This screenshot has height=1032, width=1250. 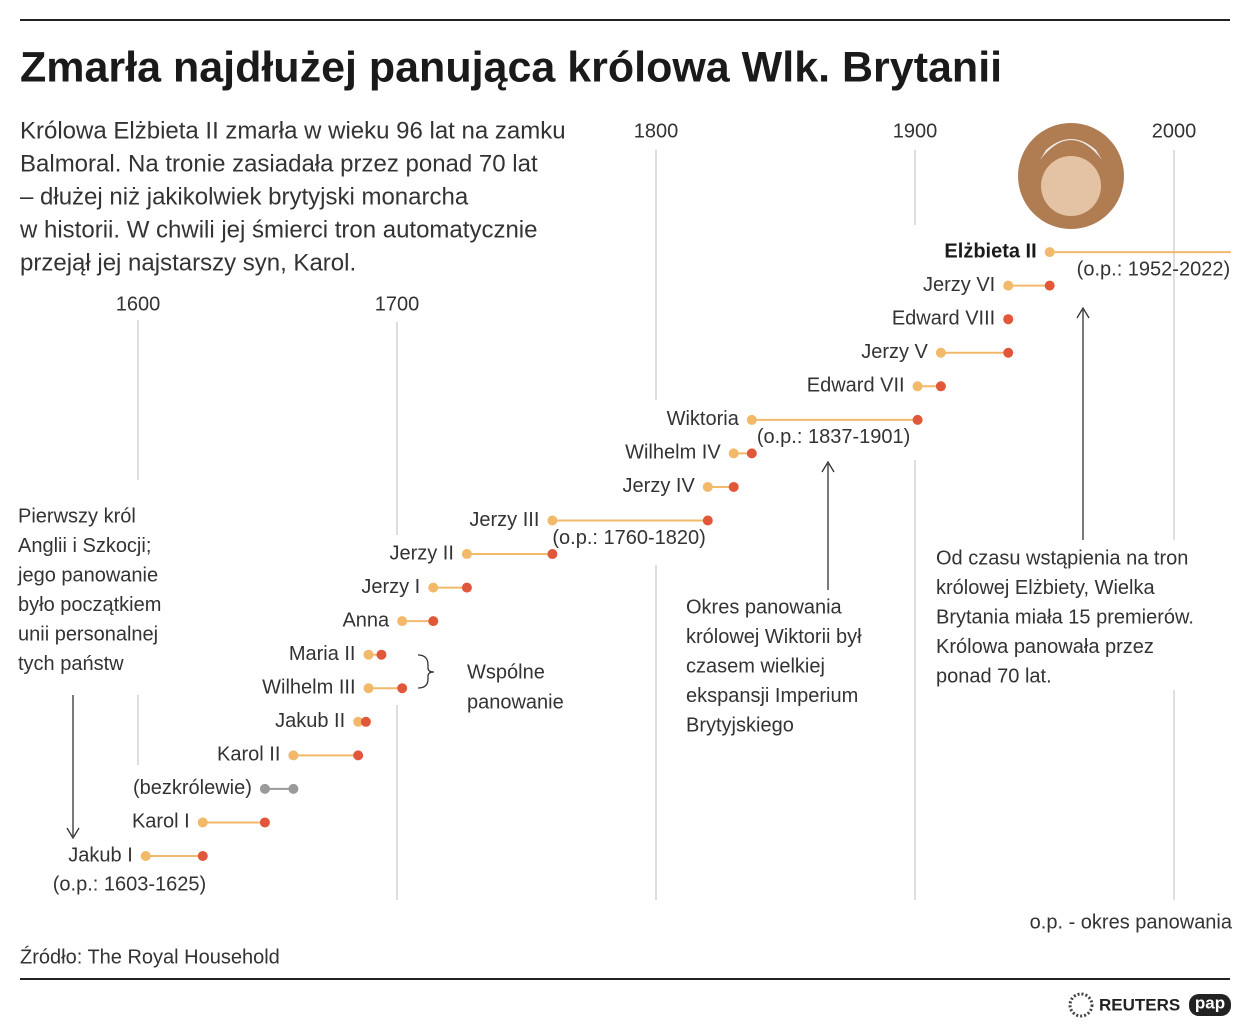 I want to click on annotation-line: Anglii i Szkocji;, so click(x=84, y=546).